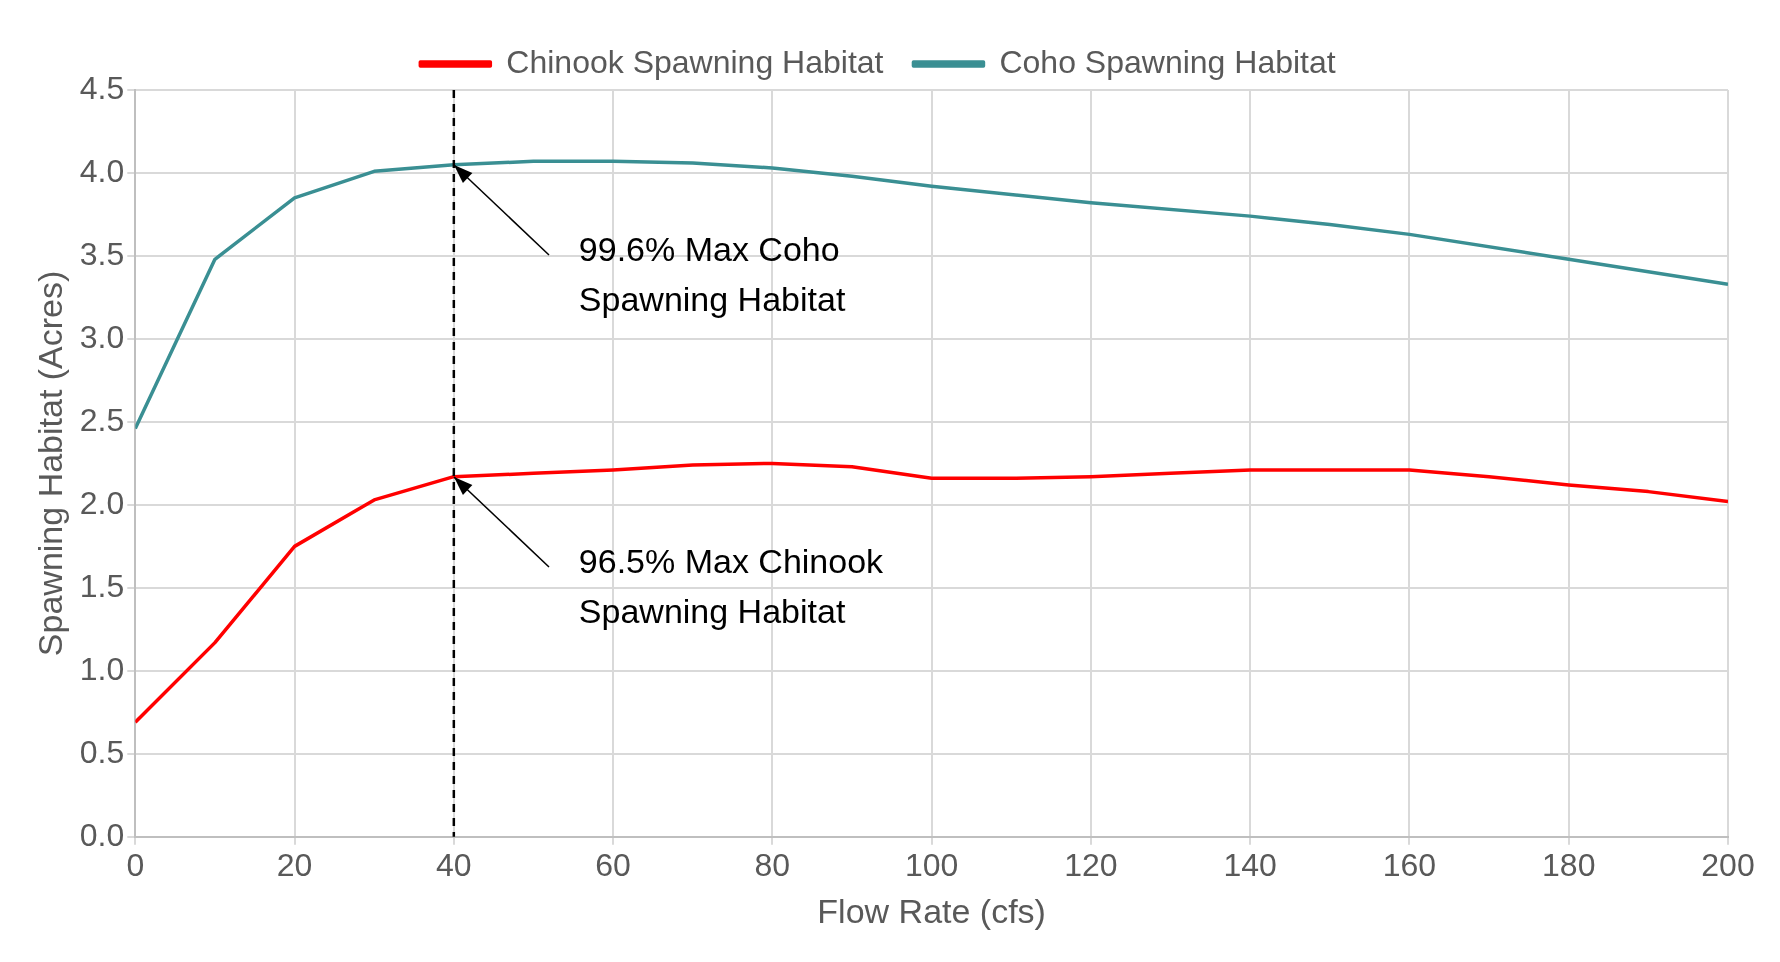  What do you see at coordinates (1728, 864) in the screenshot?
I see `x-tick-label: 200` at bounding box center [1728, 864].